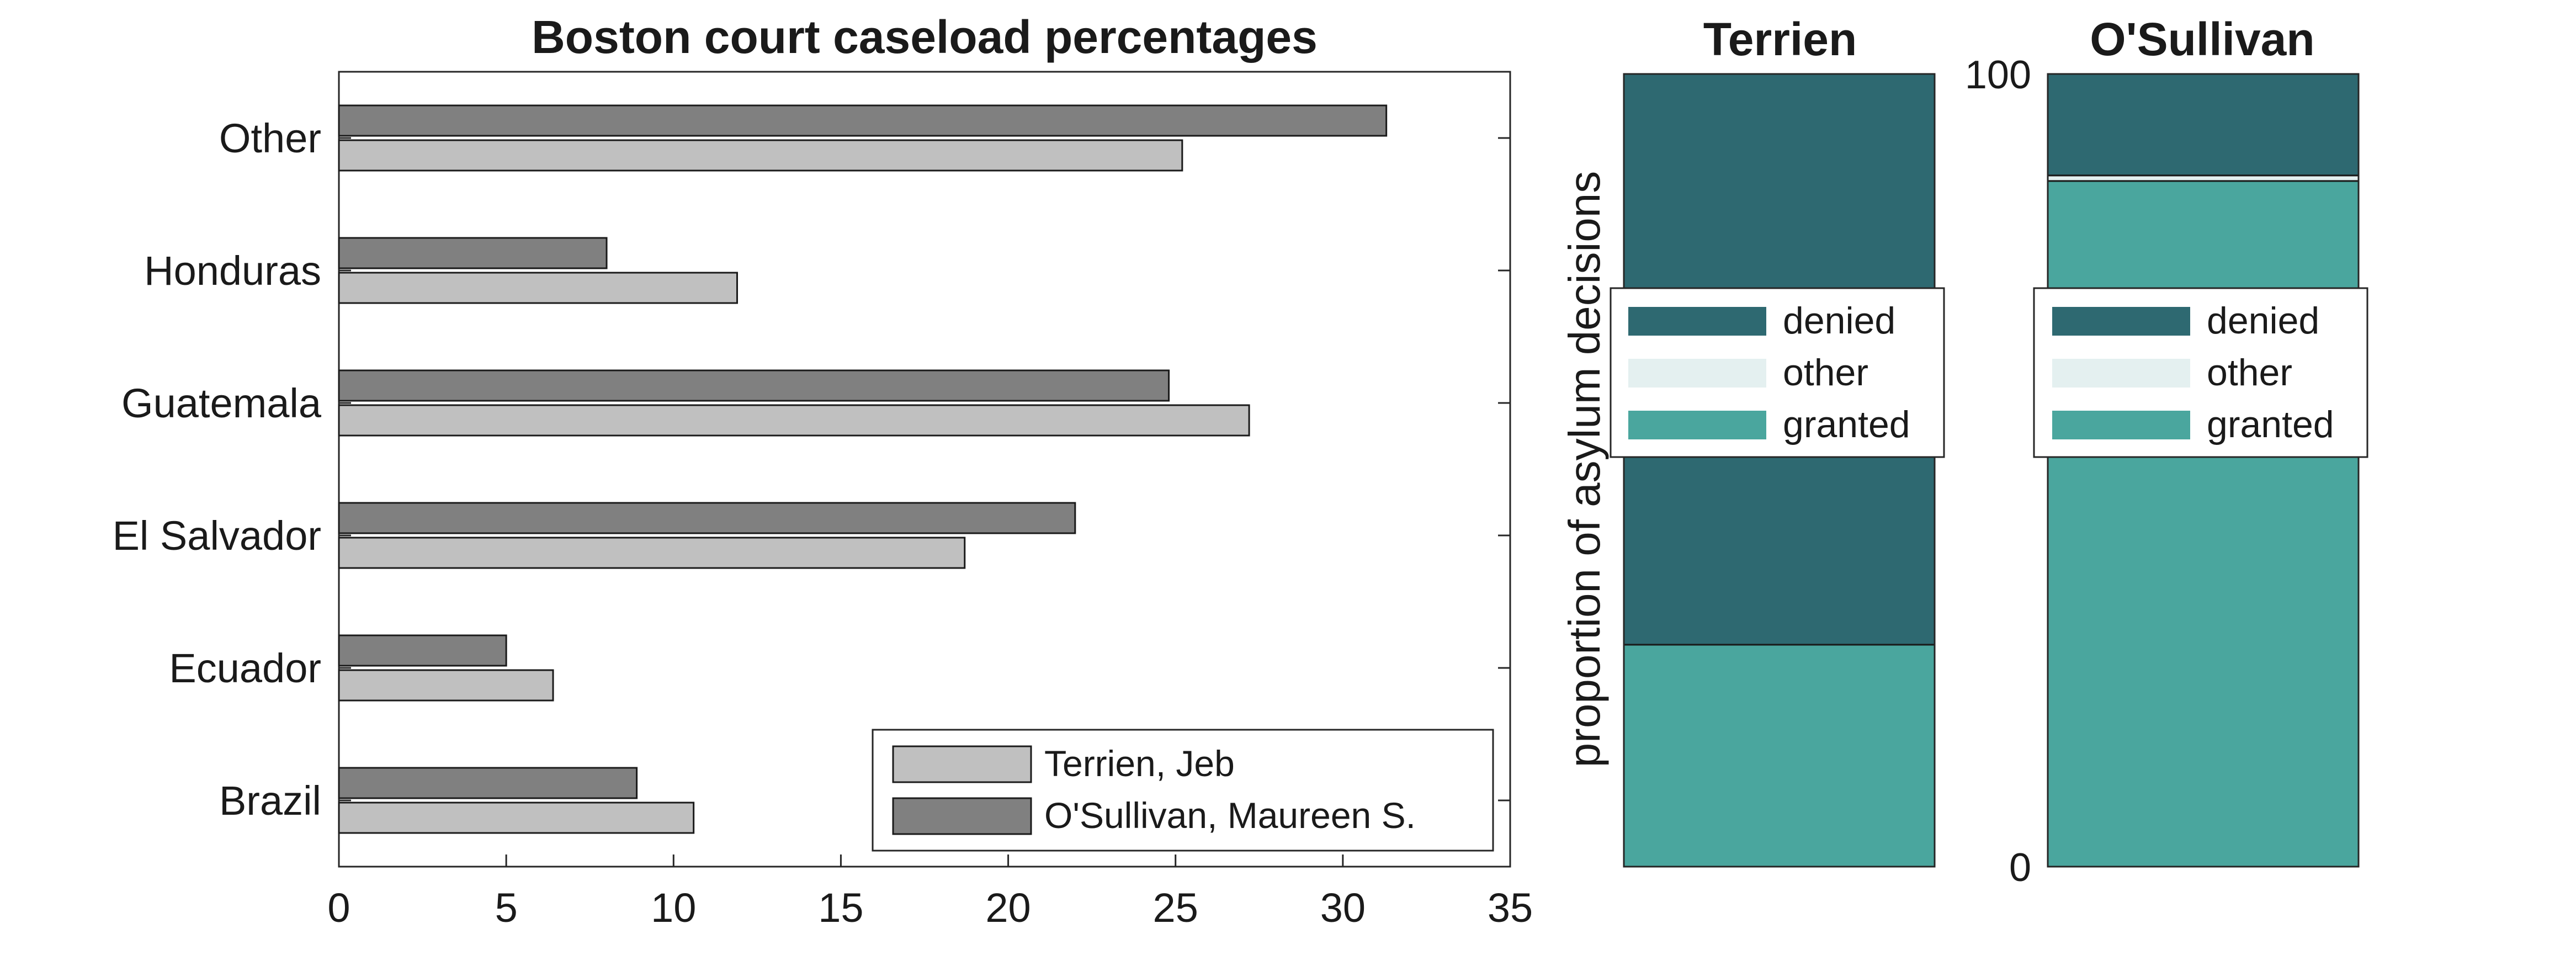 This screenshot has width=2576, height=966. I want to click on y-tick-label-ecuador: Ecuador, so click(245, 668).